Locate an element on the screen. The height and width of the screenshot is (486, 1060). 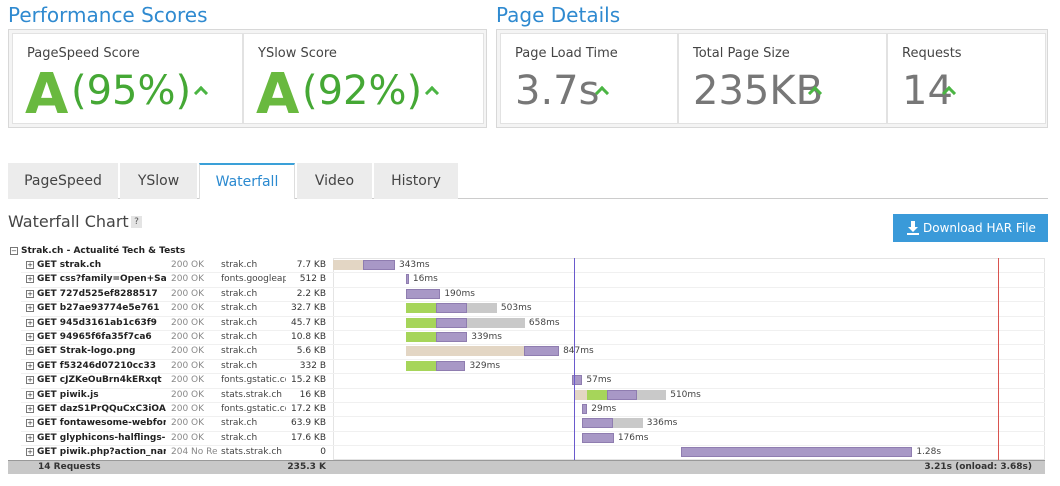
size: 15.2 KB is located at coordinates (308, 380).